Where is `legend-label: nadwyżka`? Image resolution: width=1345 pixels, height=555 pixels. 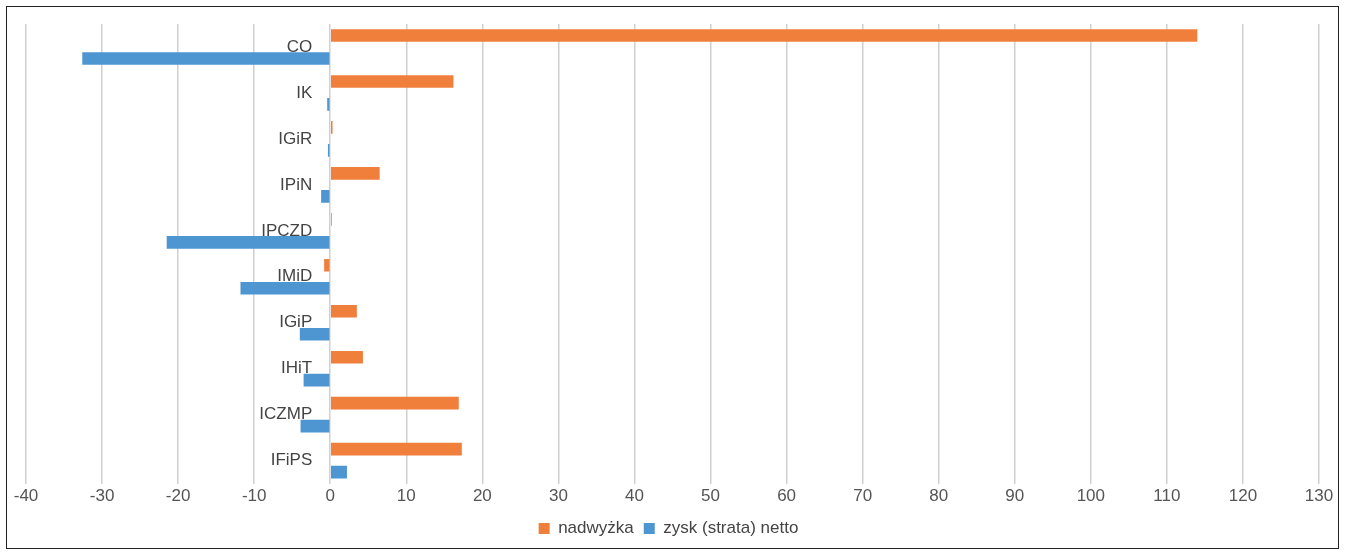
legend-label: nadwyżka is located at coordinates (596, 528).